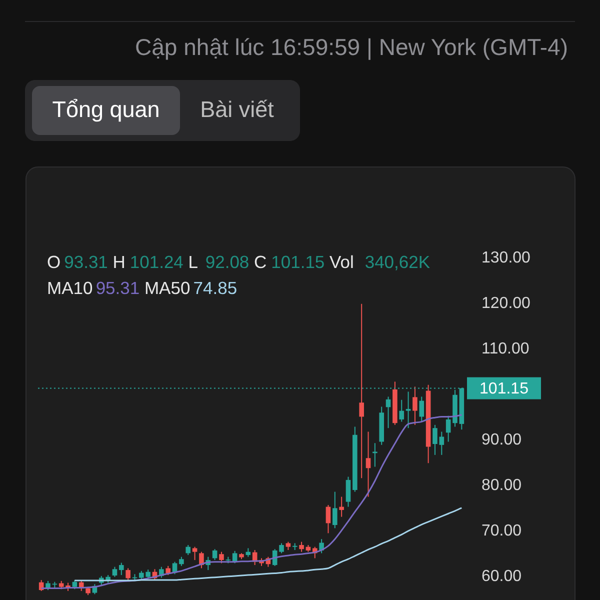 This screenshot has height=600, width=600. Describe the element at coordinates (106, 109) in the screenshot. I see `text: Tổng quan` at that location.